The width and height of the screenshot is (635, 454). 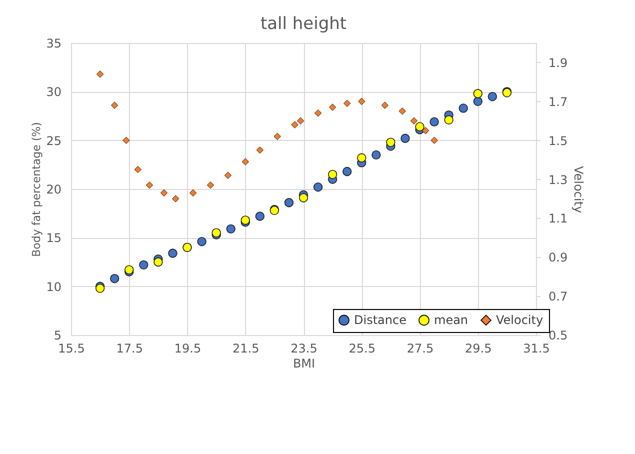 What do you see at coordinates (303, 24) in the screenshot?
I see `chart-title: tall height` at bounding box center [303, 24].